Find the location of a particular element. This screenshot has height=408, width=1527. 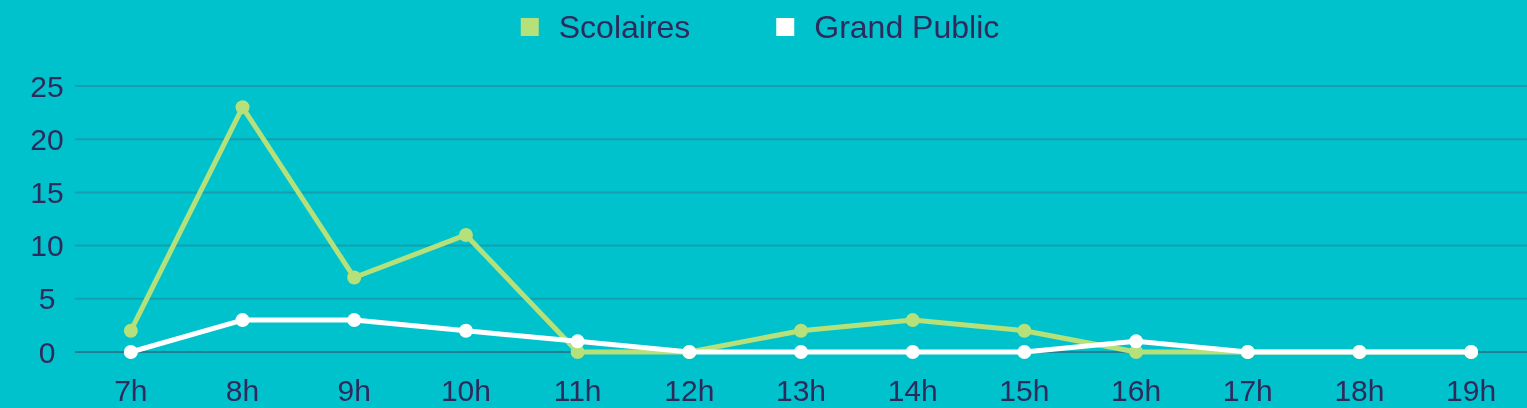

x-tick-label: 8h is located at coordinates (242, 390).